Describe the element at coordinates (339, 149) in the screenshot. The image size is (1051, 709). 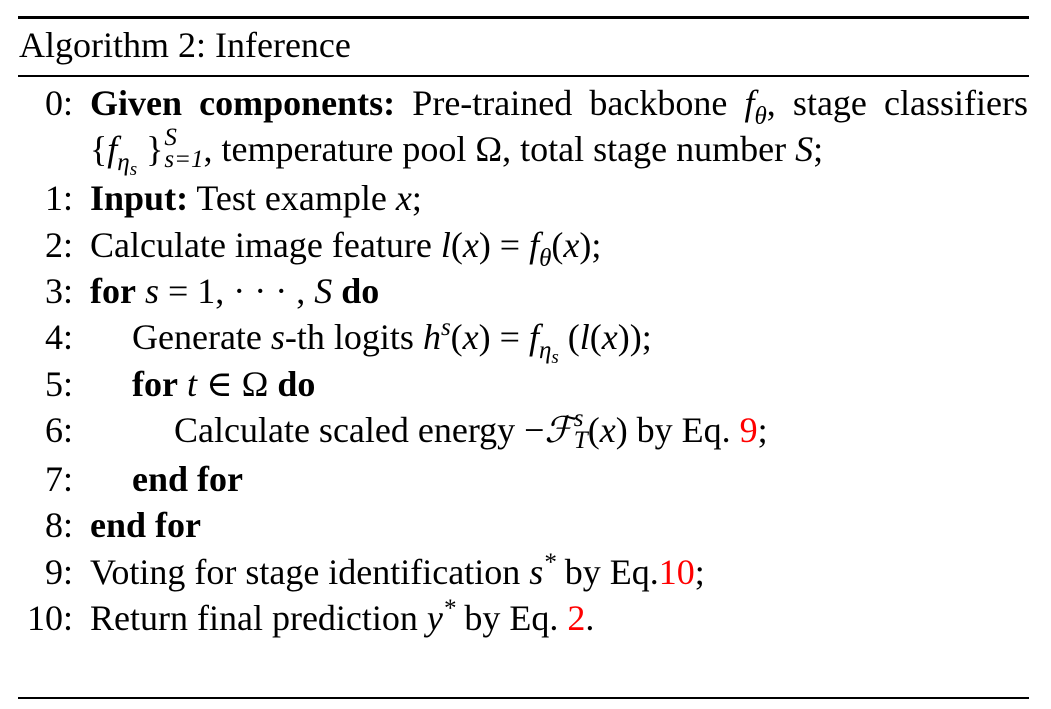
I see `text: , temperature pool` at that location.